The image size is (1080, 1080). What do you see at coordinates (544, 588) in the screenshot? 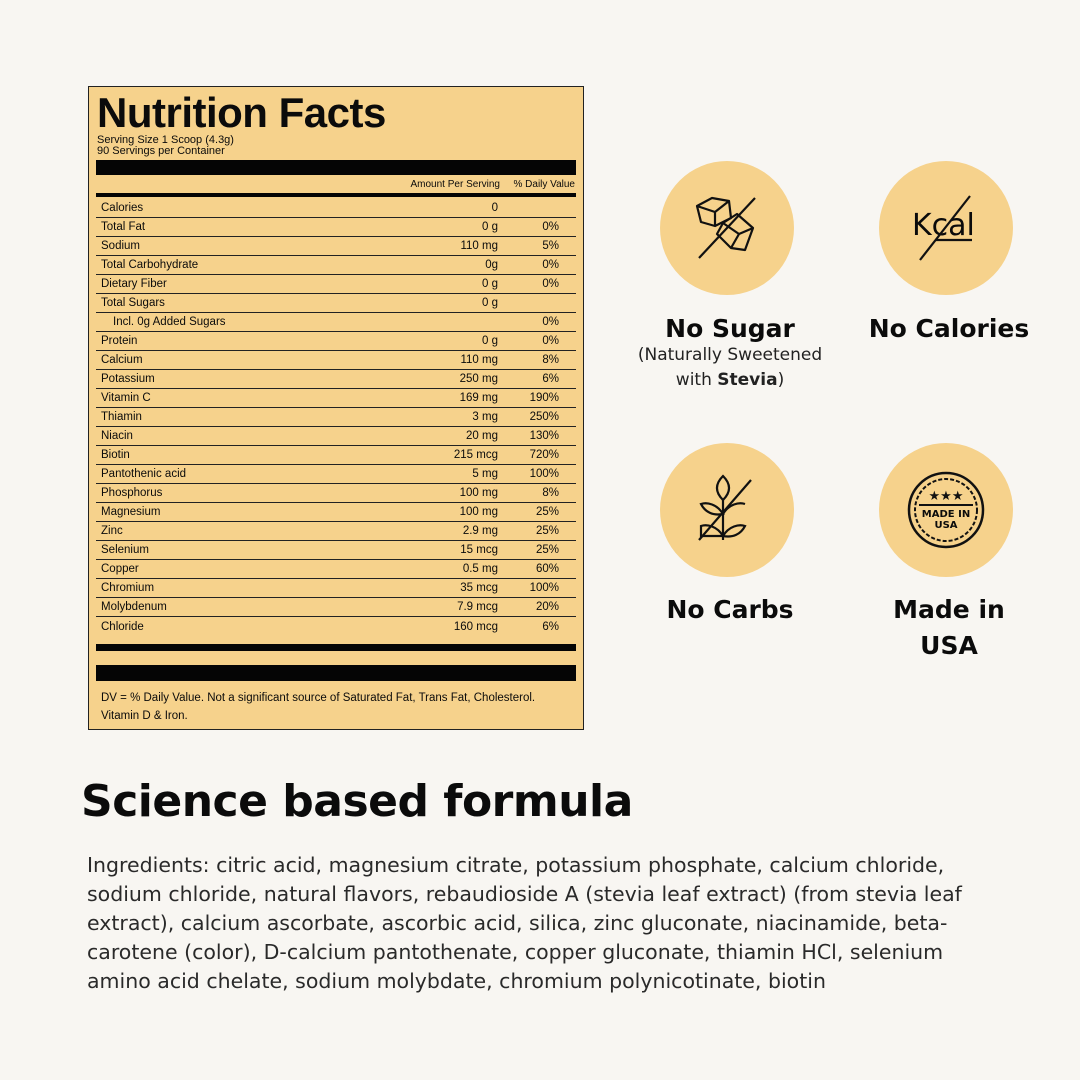
I see `nutrient-dv: 100%` at bounding box center [544, 588].